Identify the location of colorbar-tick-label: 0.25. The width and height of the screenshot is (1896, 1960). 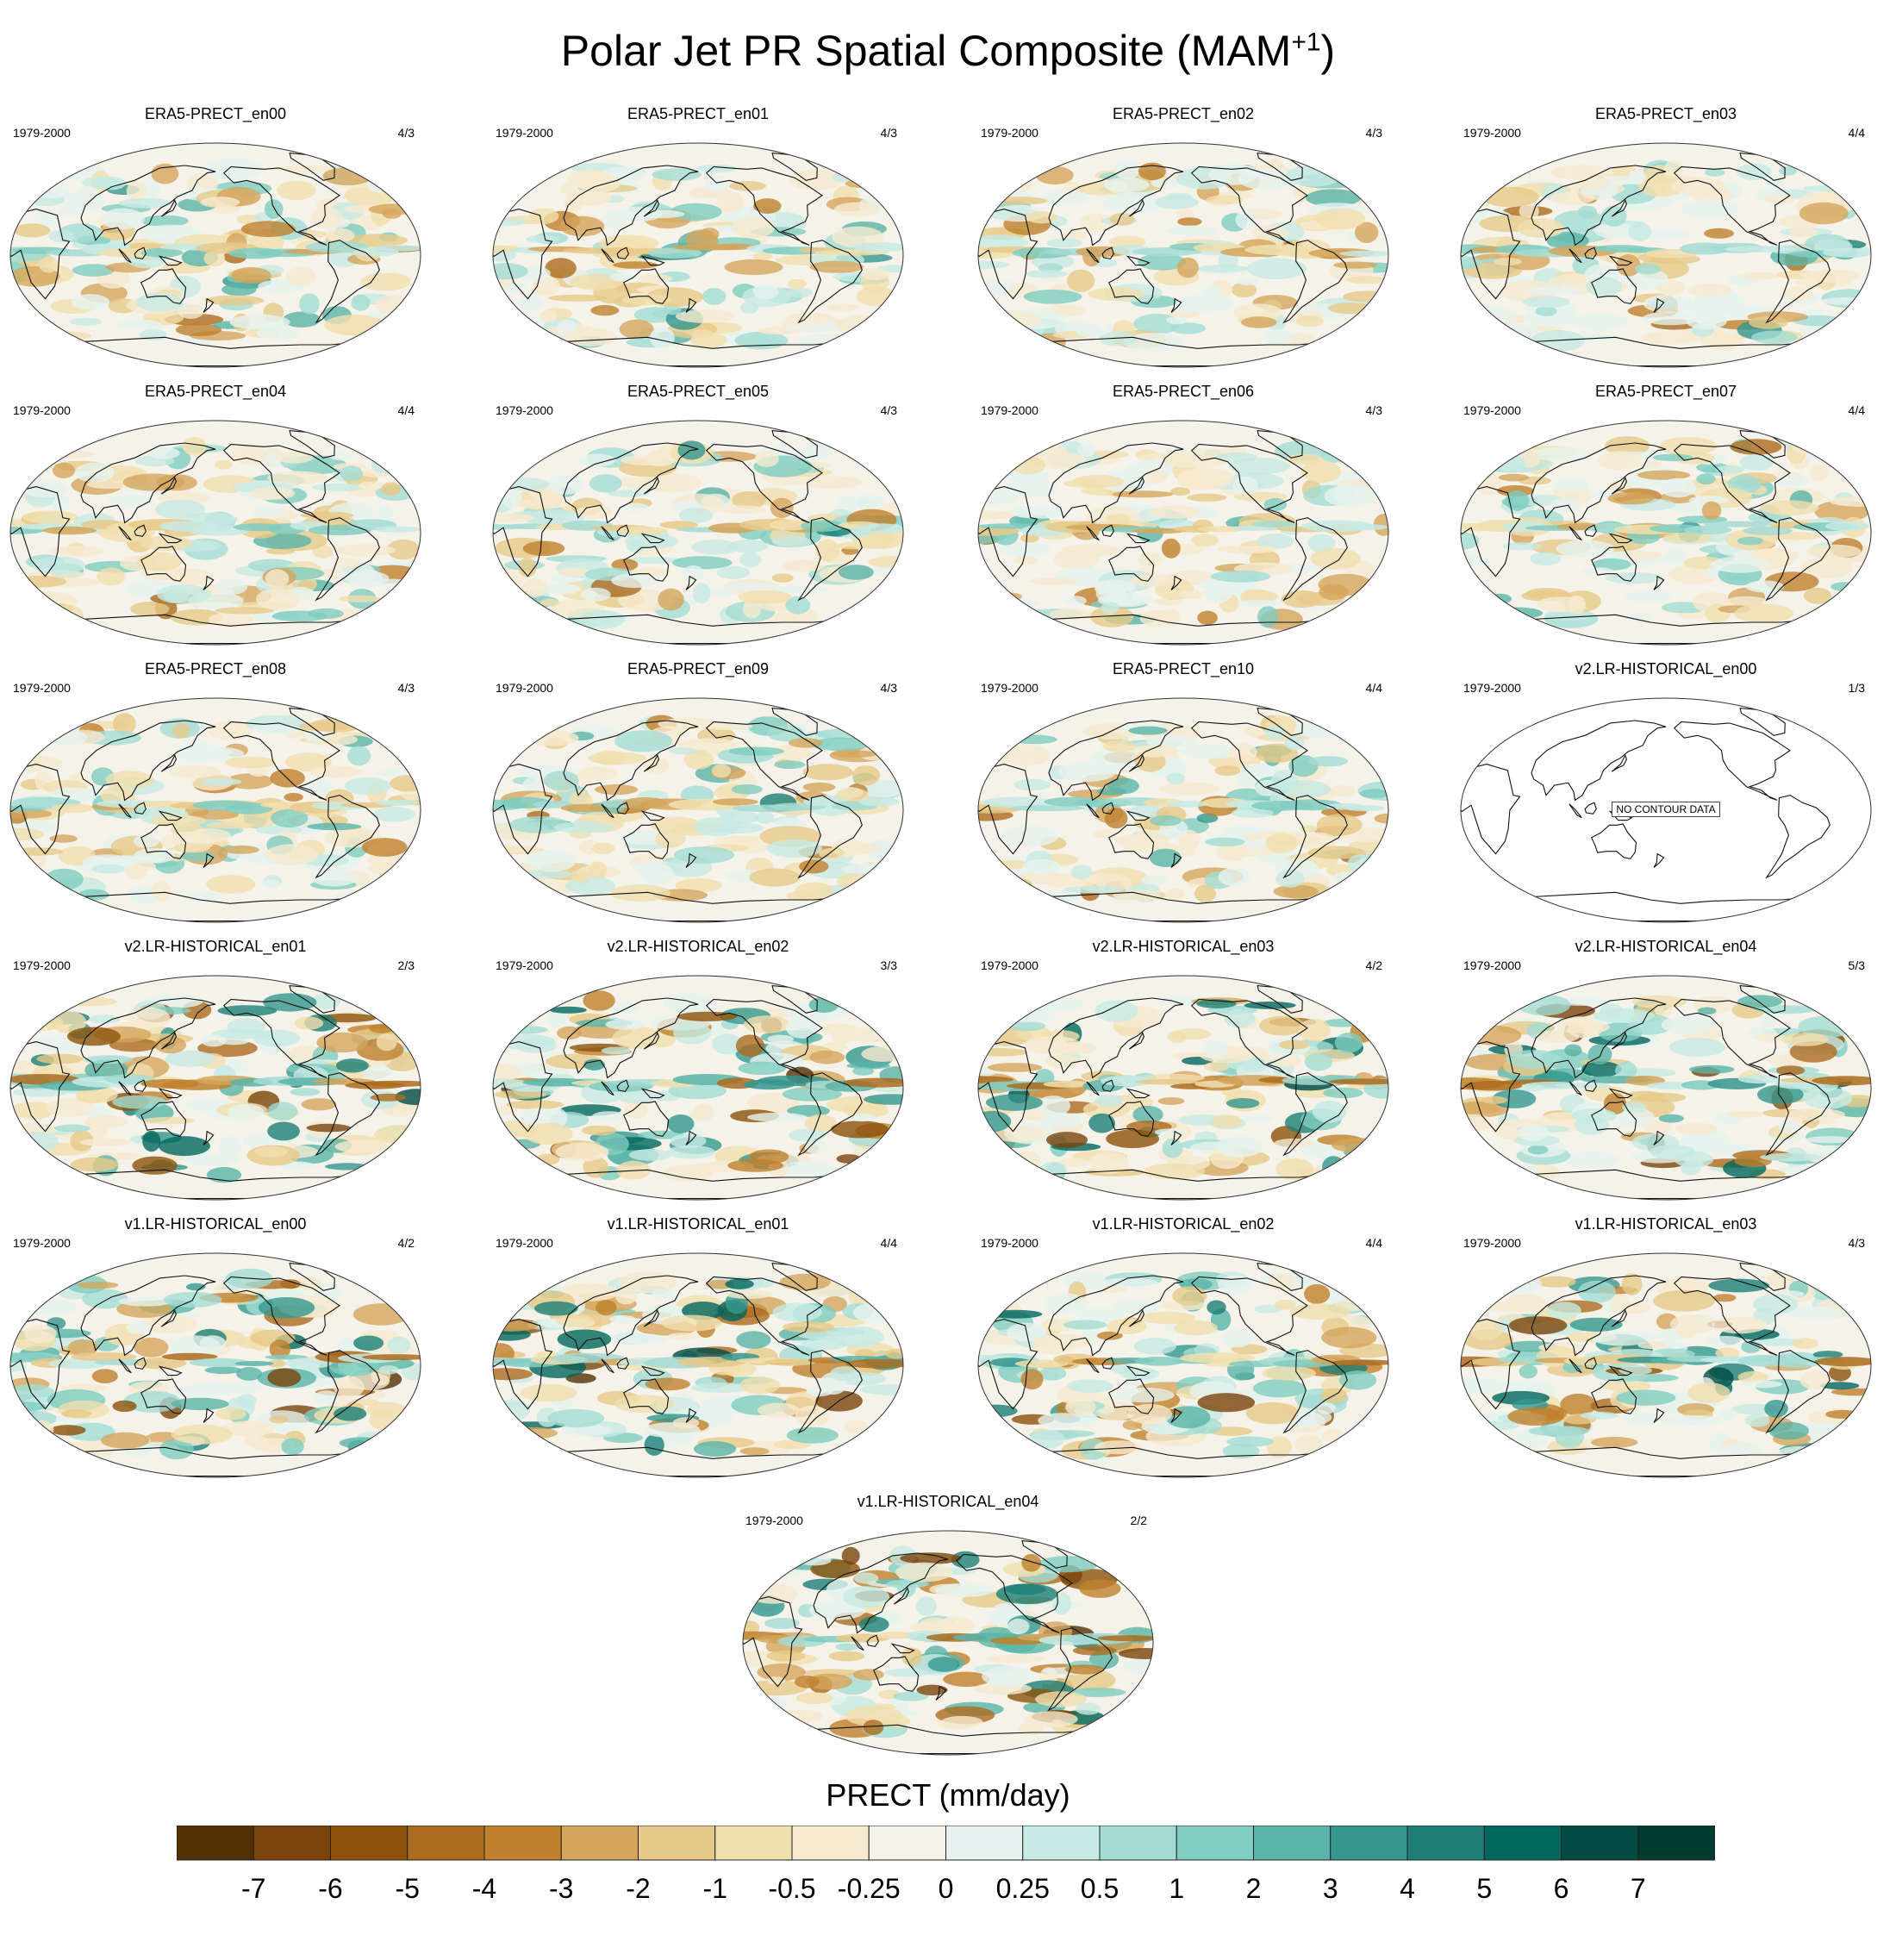
(1023, 1888).